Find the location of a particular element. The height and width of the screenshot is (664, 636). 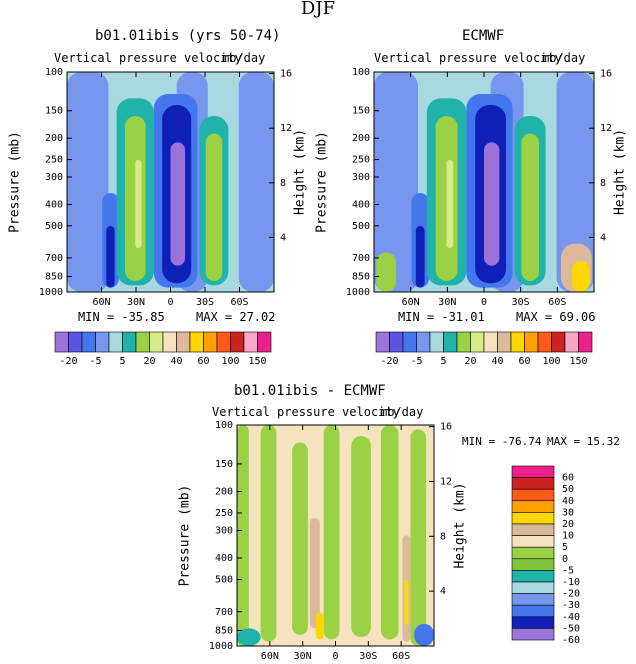

panel1-max-label: MAX = 27.02 is located at coordinates (236, 317).